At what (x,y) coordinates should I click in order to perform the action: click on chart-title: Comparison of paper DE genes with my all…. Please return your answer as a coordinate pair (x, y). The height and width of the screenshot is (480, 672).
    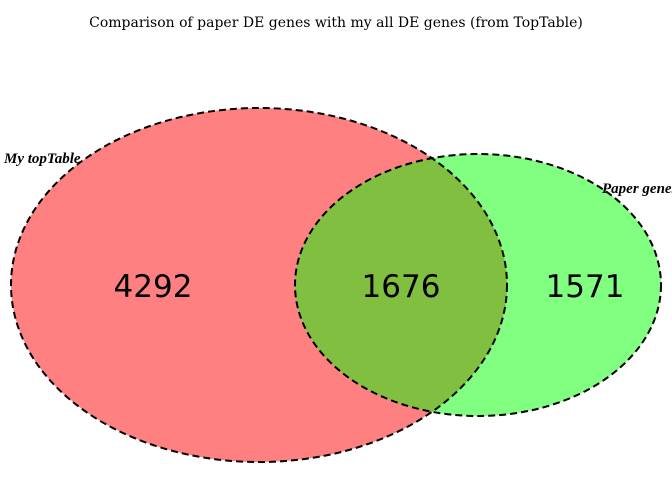
    Looking at the image, I should click on (336, 23).